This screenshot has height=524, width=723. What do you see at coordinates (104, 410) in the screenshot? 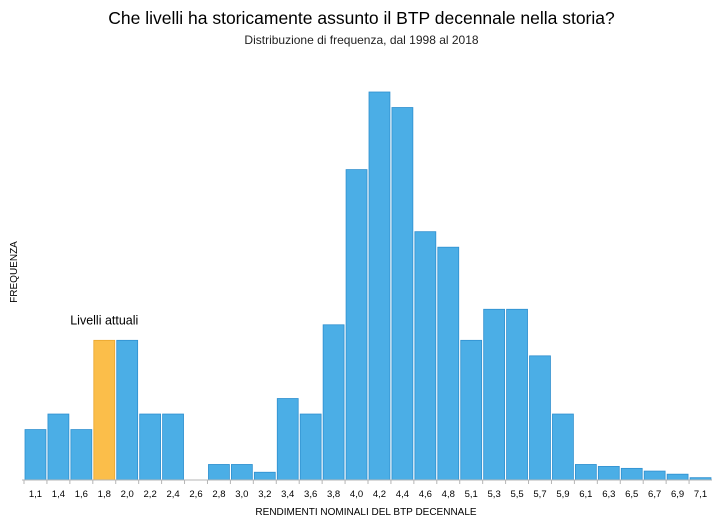
I see `bar-highlight` at bounding box center [104, 410].